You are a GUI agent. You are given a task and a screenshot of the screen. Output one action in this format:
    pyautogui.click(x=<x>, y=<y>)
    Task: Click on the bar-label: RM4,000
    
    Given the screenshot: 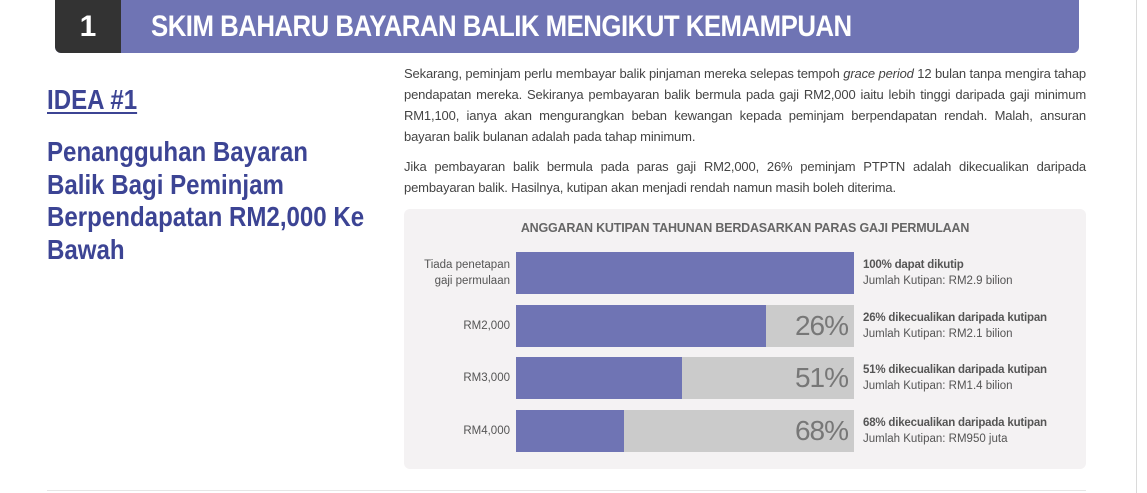 What is the action you would take?
    pyautogui.click(x=486, y=431)
    